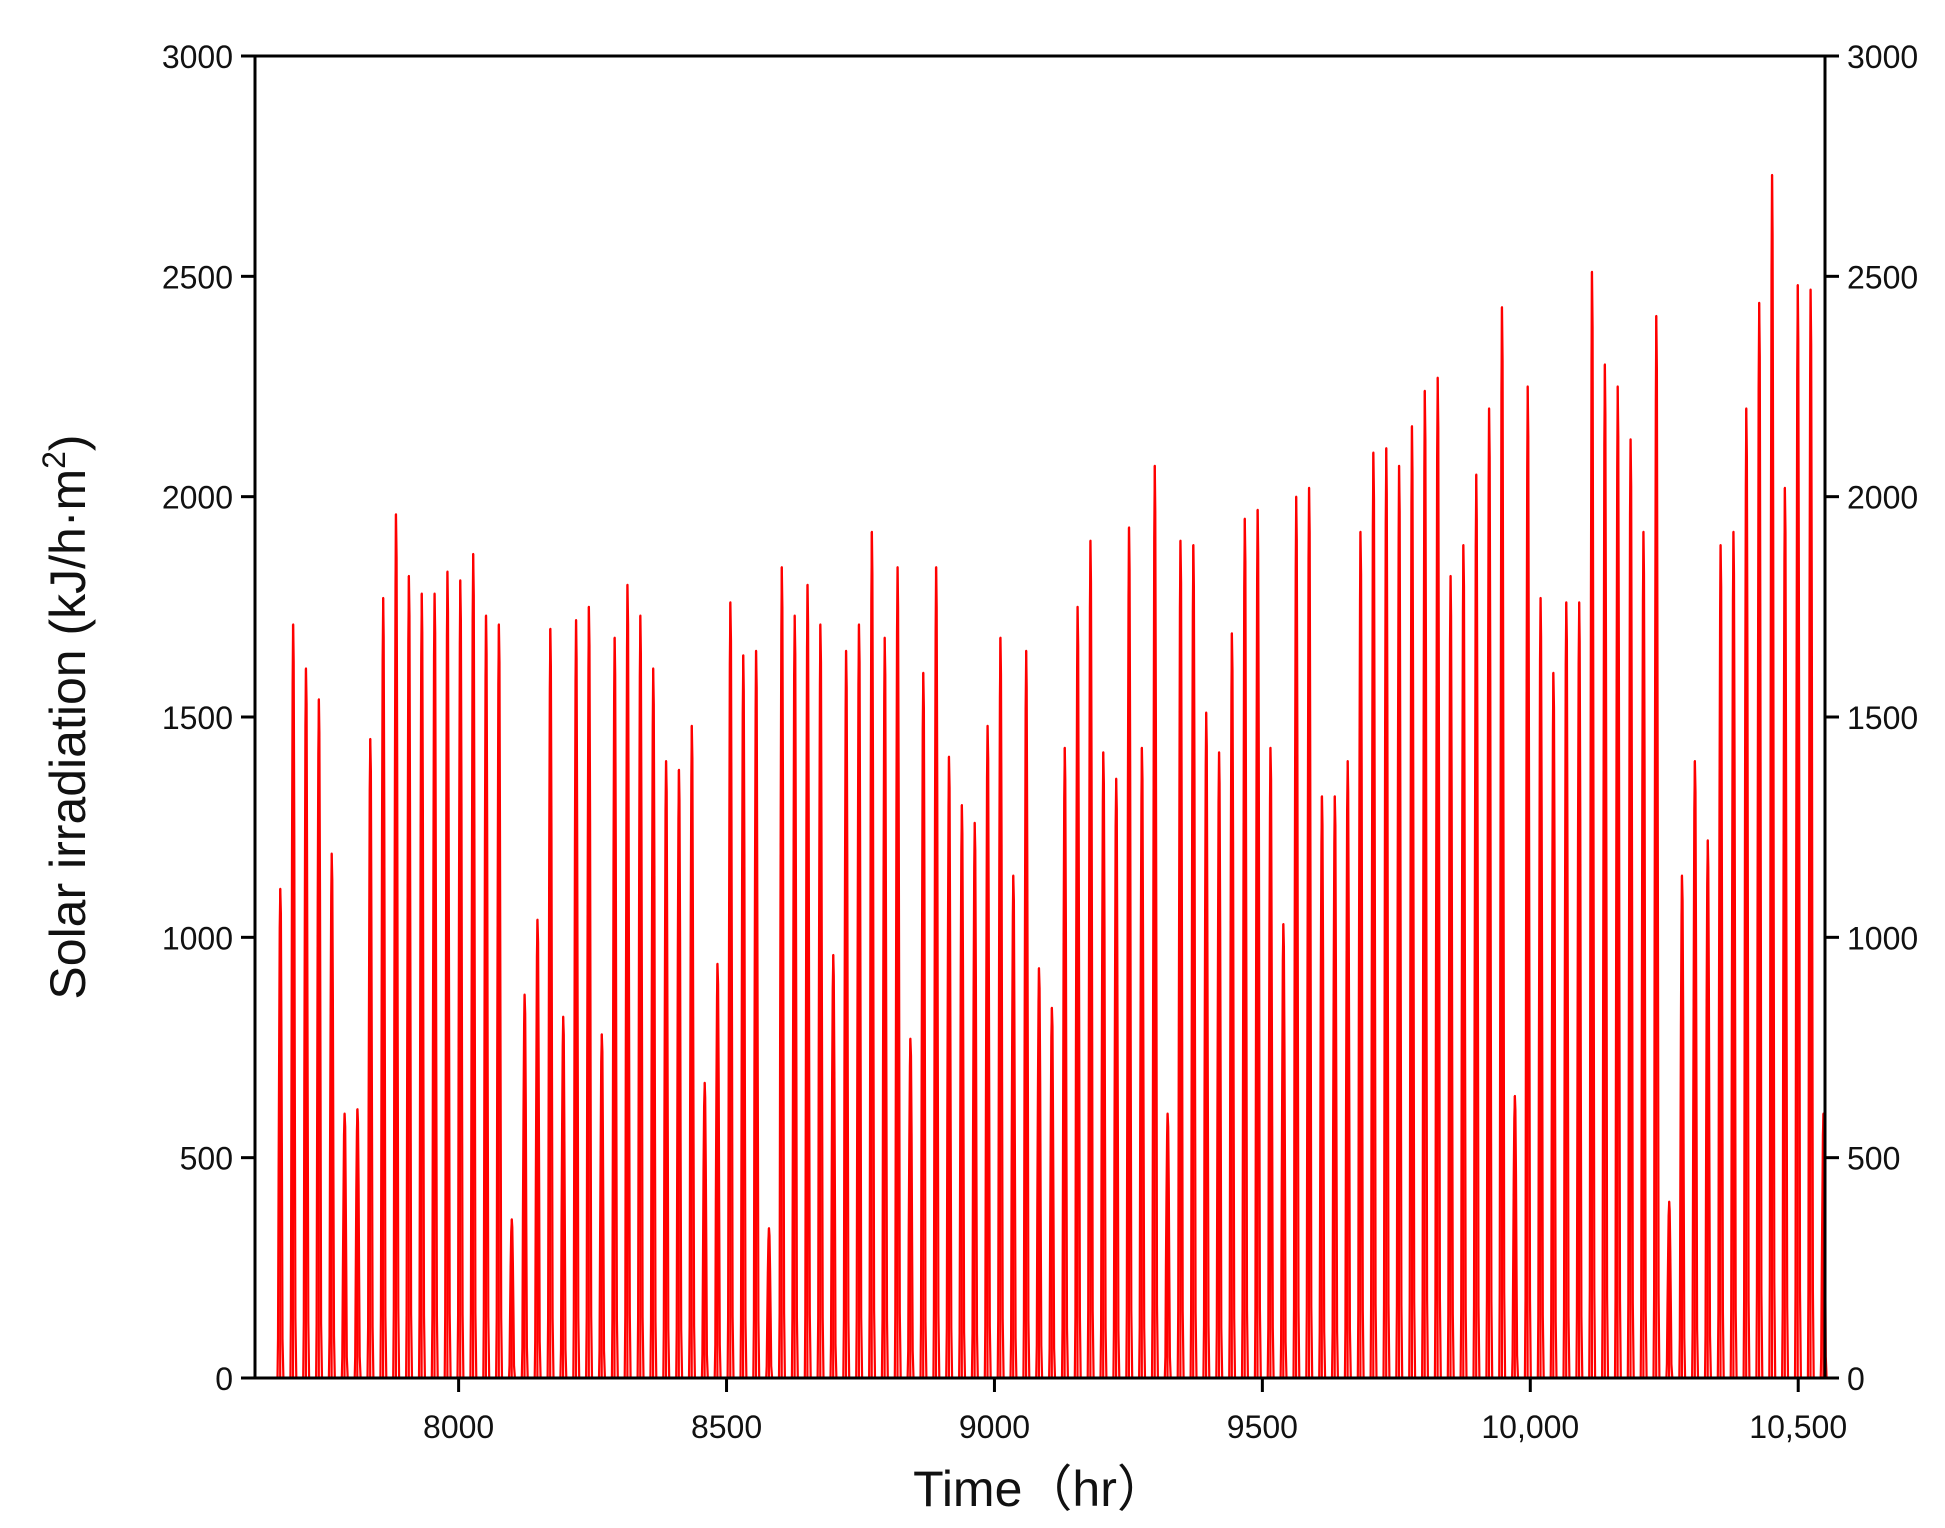 This screenshot has width=1945, height=1528. What do you see at coordinates (1135, 1411) in the screenshot?
I see `x-axis: 8000 8500 9000 9500 10,000 10,500` at bounding box center [1135, 1411].